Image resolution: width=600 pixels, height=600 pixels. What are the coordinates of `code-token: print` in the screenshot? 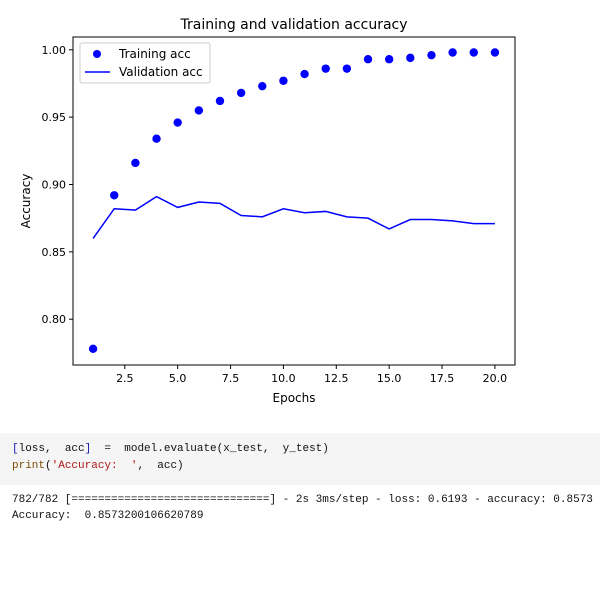 It's located at (29, 466).